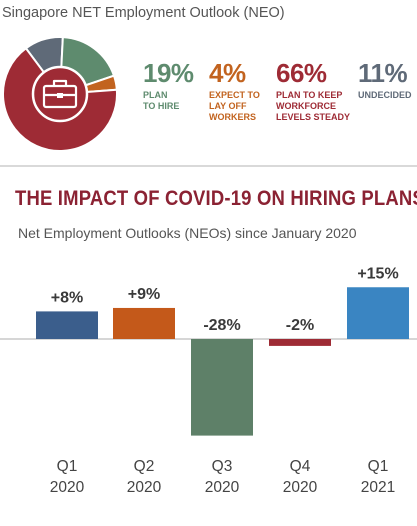  I want to click on stat-percent: 4%, so click(227, 73).